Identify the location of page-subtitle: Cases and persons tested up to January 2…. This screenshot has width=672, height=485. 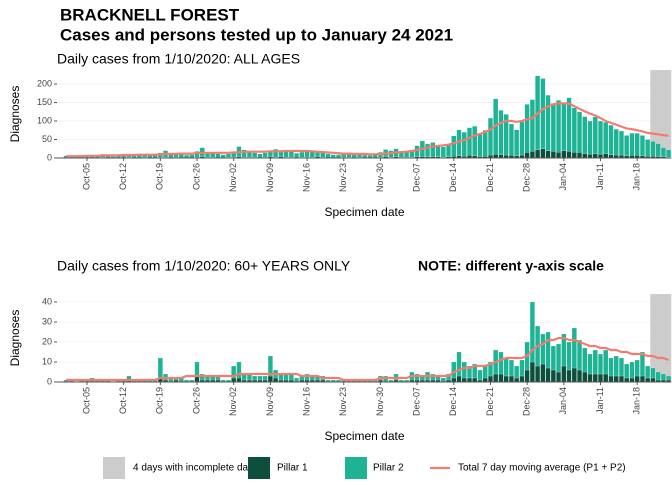
(256, 34).